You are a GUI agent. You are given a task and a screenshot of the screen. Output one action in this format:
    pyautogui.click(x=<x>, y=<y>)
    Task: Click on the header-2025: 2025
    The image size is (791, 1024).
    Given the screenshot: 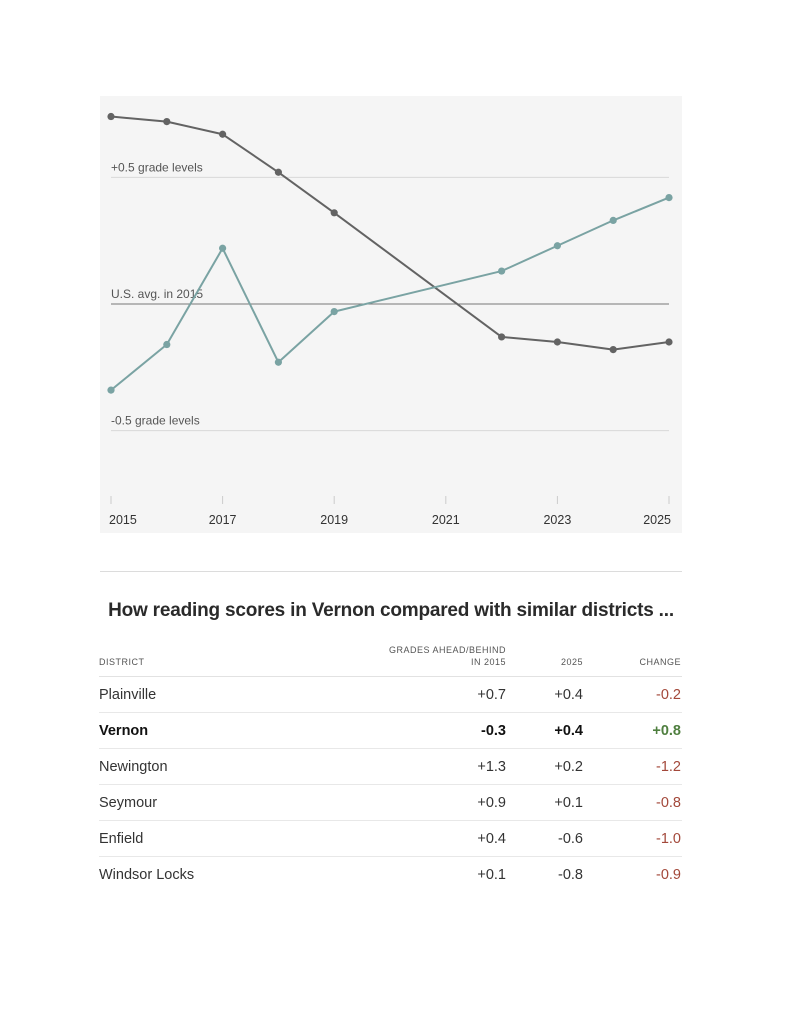 What is the action you would take?
    pyautogui.click(x=571, y=662)
    